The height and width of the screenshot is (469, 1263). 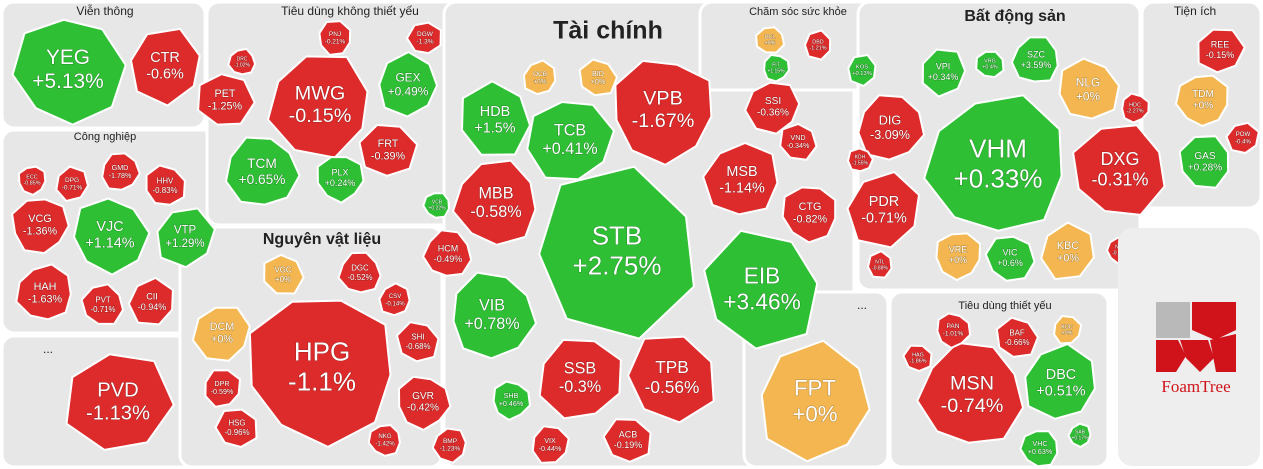 What do you see at coordinates (880, 263) in the screenshot?
I see `ticker: NTL` at bounding box center [880, 263].